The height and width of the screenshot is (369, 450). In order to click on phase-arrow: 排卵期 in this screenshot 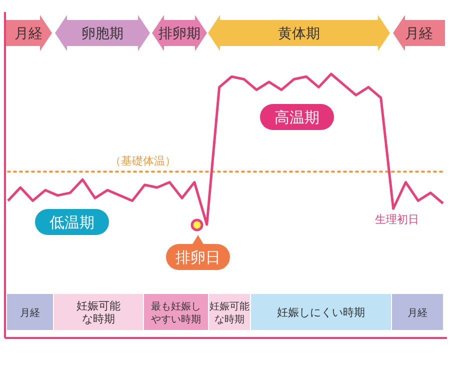, I will do `click(179, 33)`.